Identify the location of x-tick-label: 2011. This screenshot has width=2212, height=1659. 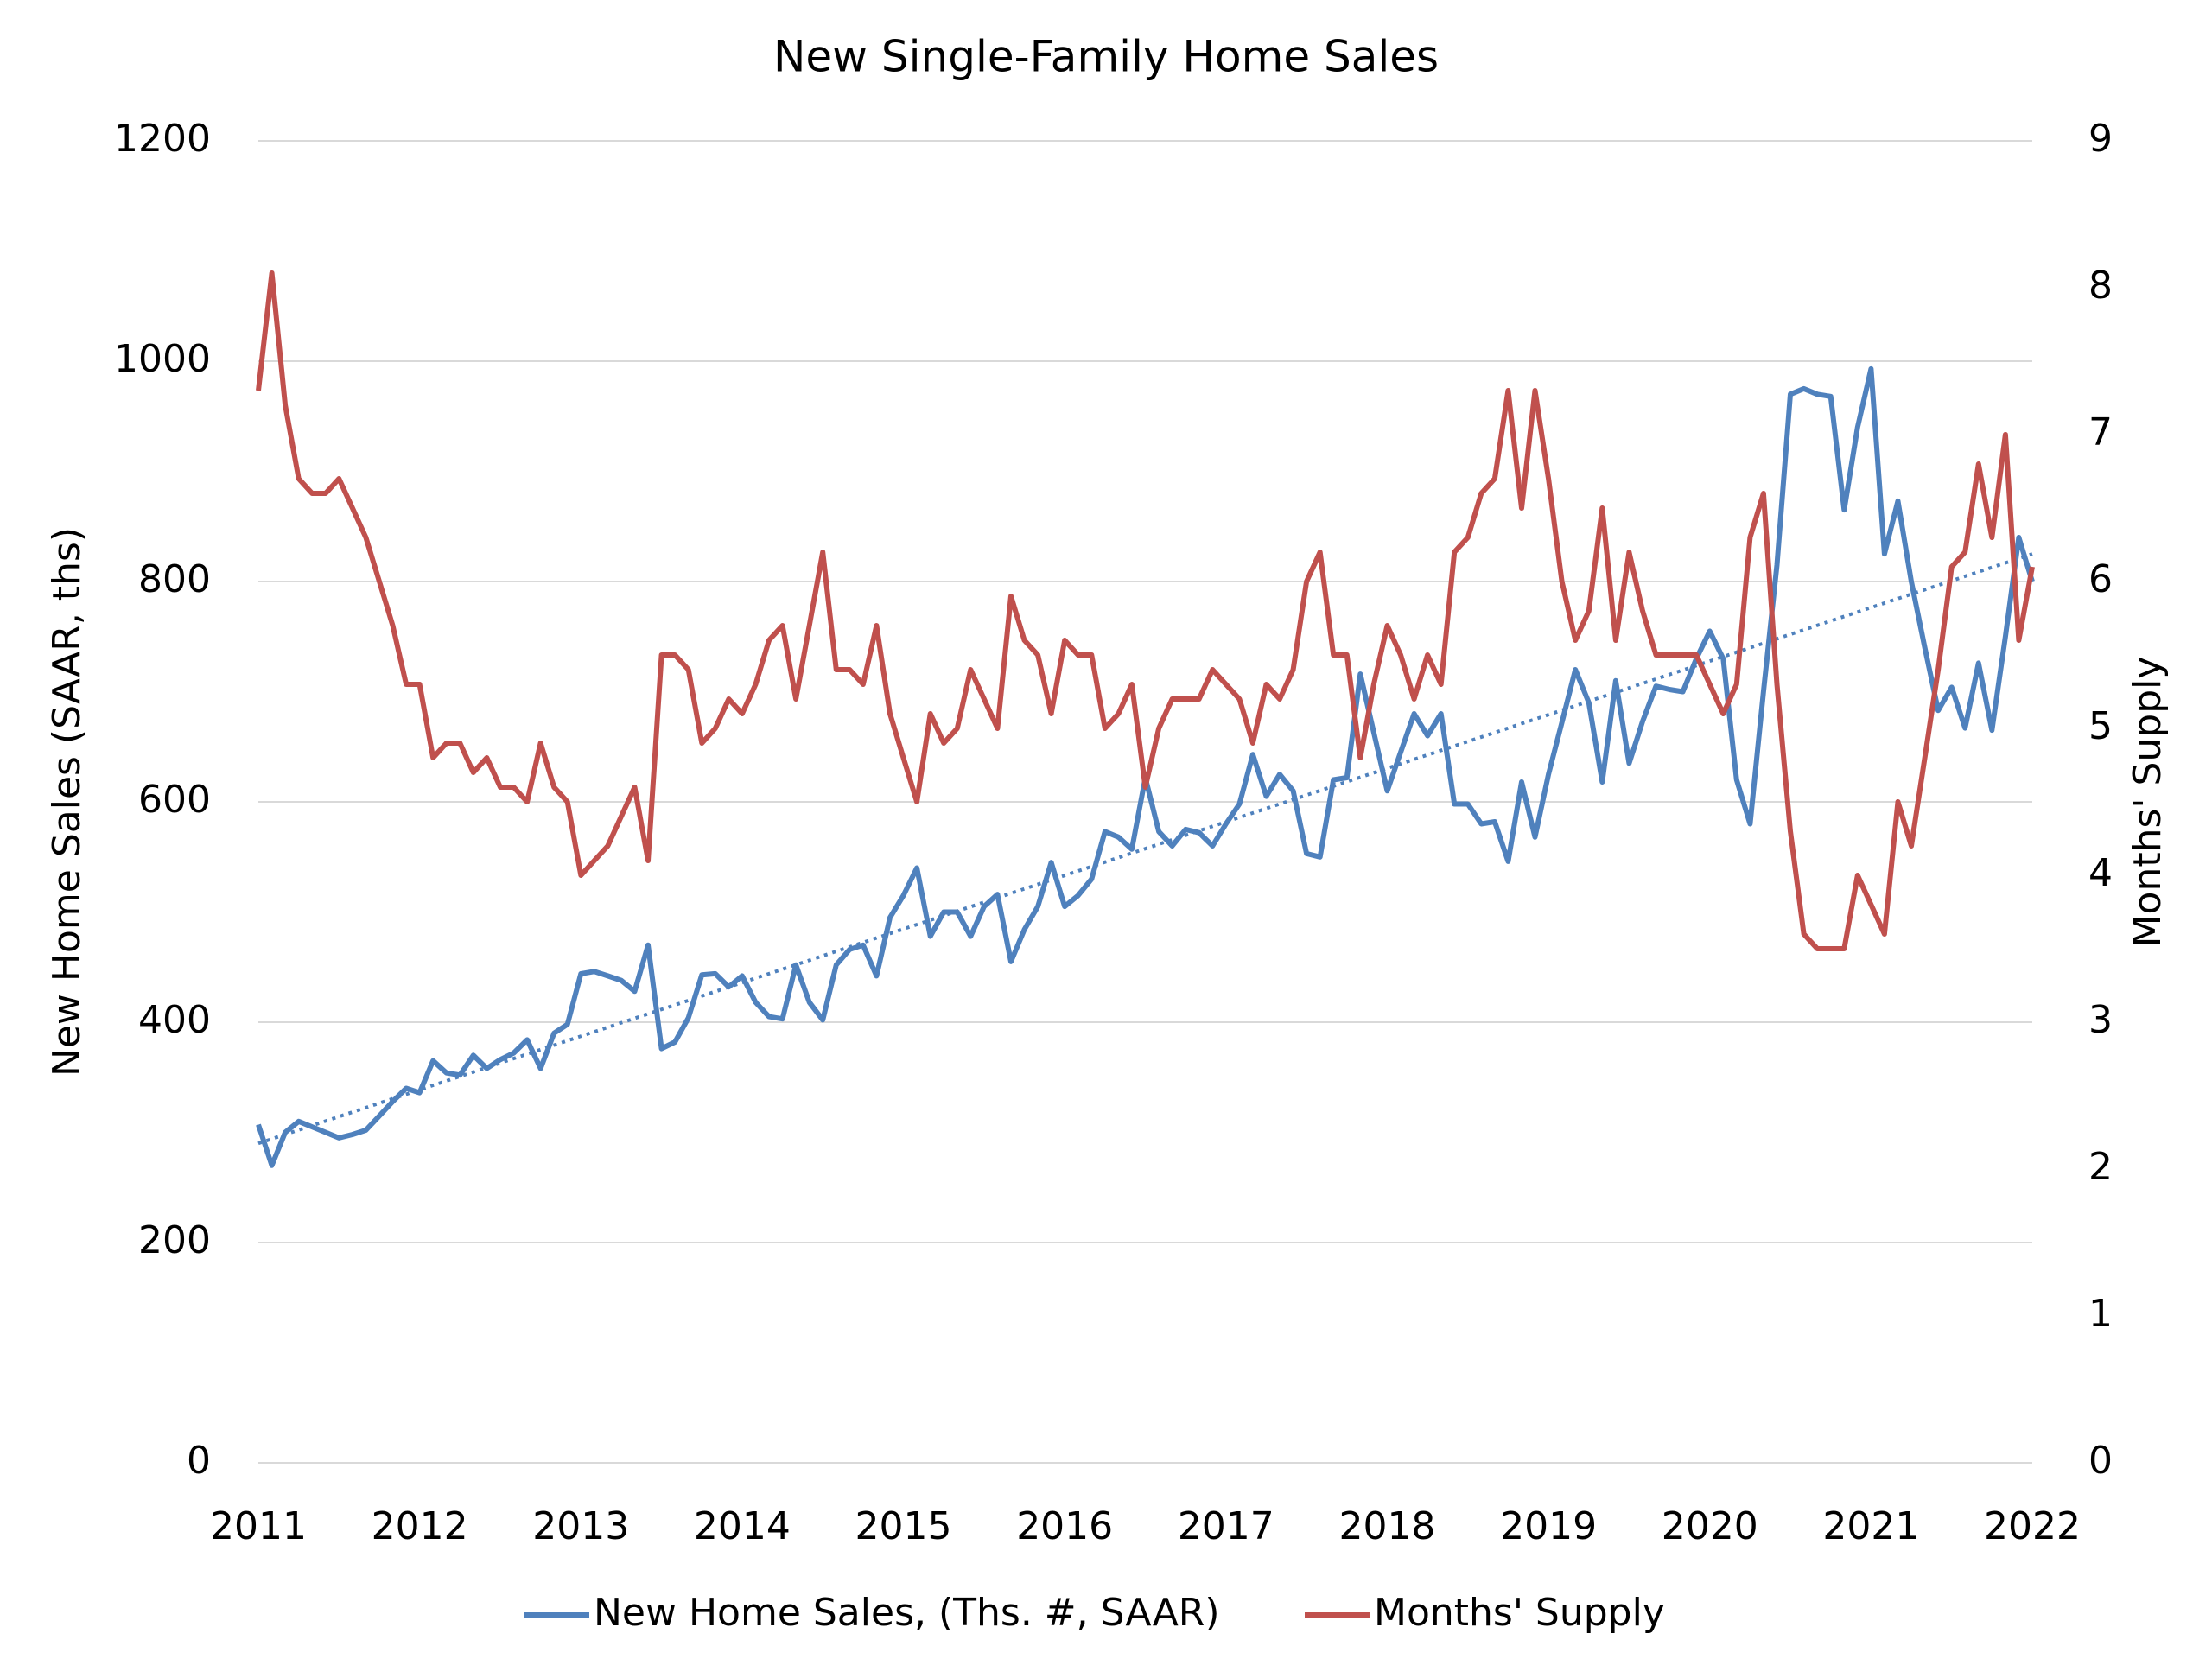
(258, 1526).